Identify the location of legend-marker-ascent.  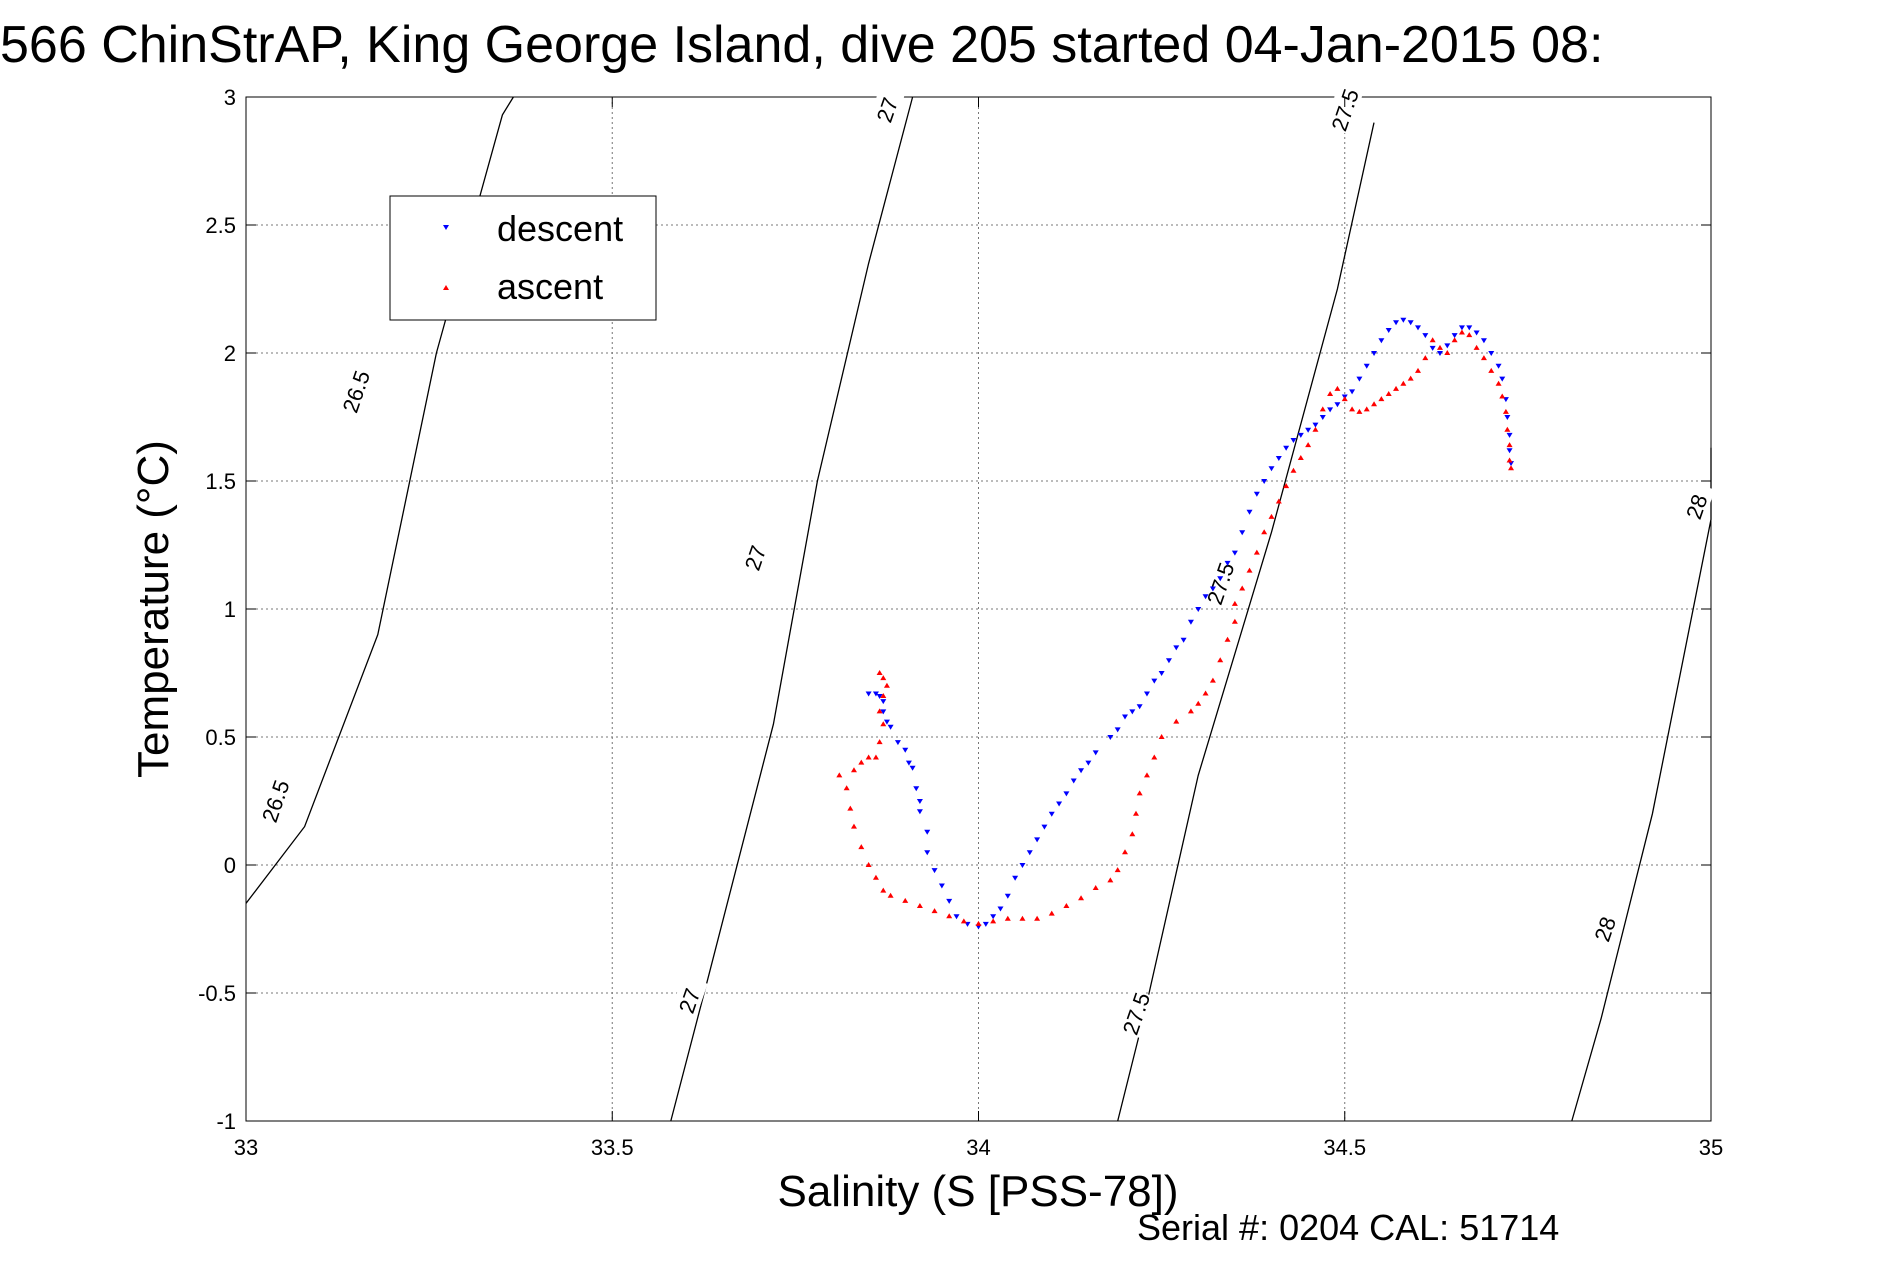
(446, 287).